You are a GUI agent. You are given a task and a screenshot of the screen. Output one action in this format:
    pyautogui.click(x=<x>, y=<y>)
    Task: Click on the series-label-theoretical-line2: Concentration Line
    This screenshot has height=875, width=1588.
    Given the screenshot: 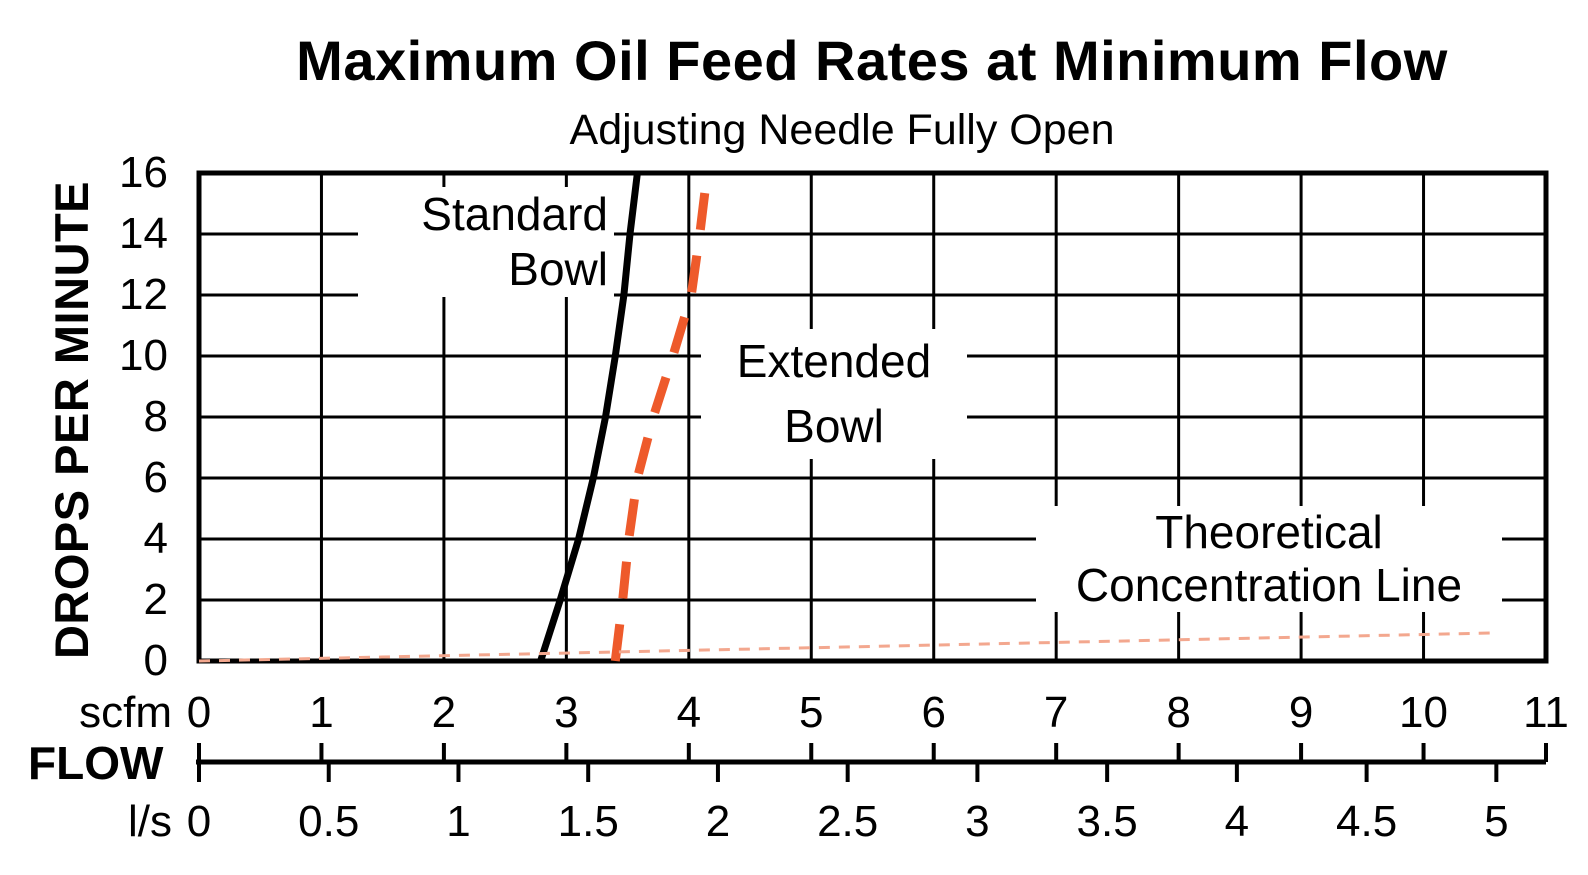 What is the action you would take?
    pyautogui.click(x=1269, y=585)
    